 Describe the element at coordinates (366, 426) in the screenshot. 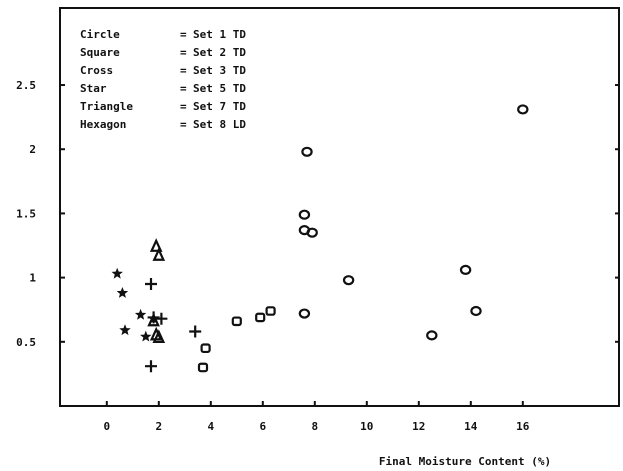

I see `x-tick-label: 10` at that location.